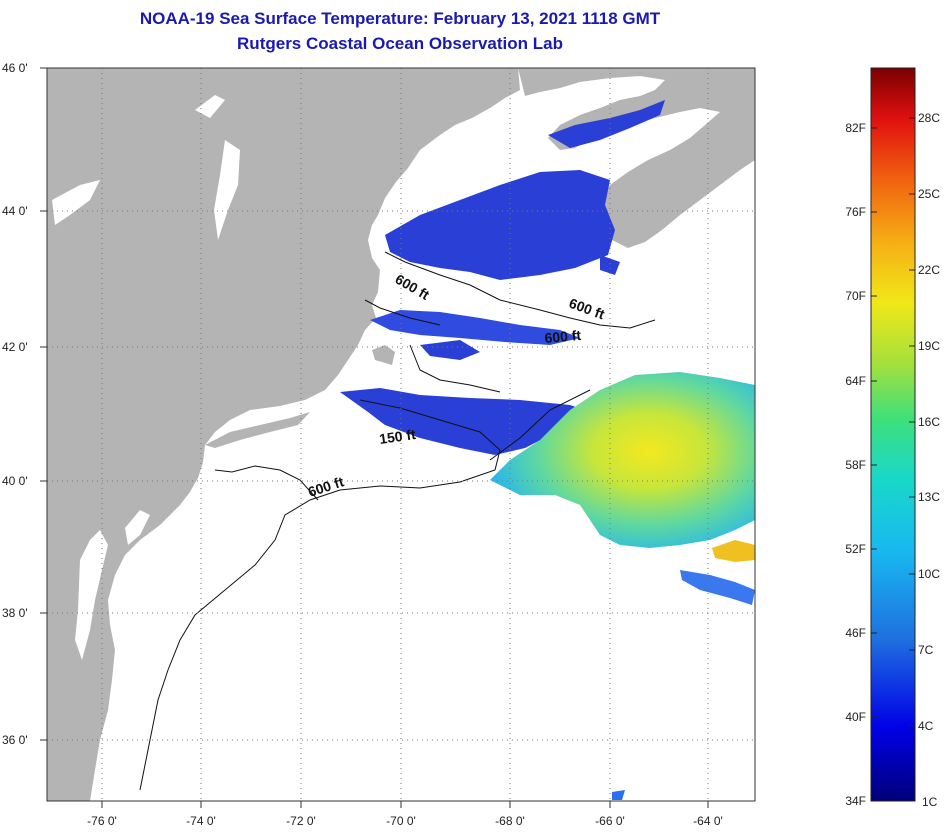 The width and height of the screenshot is (944, 832). I want to click on colorbar-f-label: 52F, so click(855, 549).